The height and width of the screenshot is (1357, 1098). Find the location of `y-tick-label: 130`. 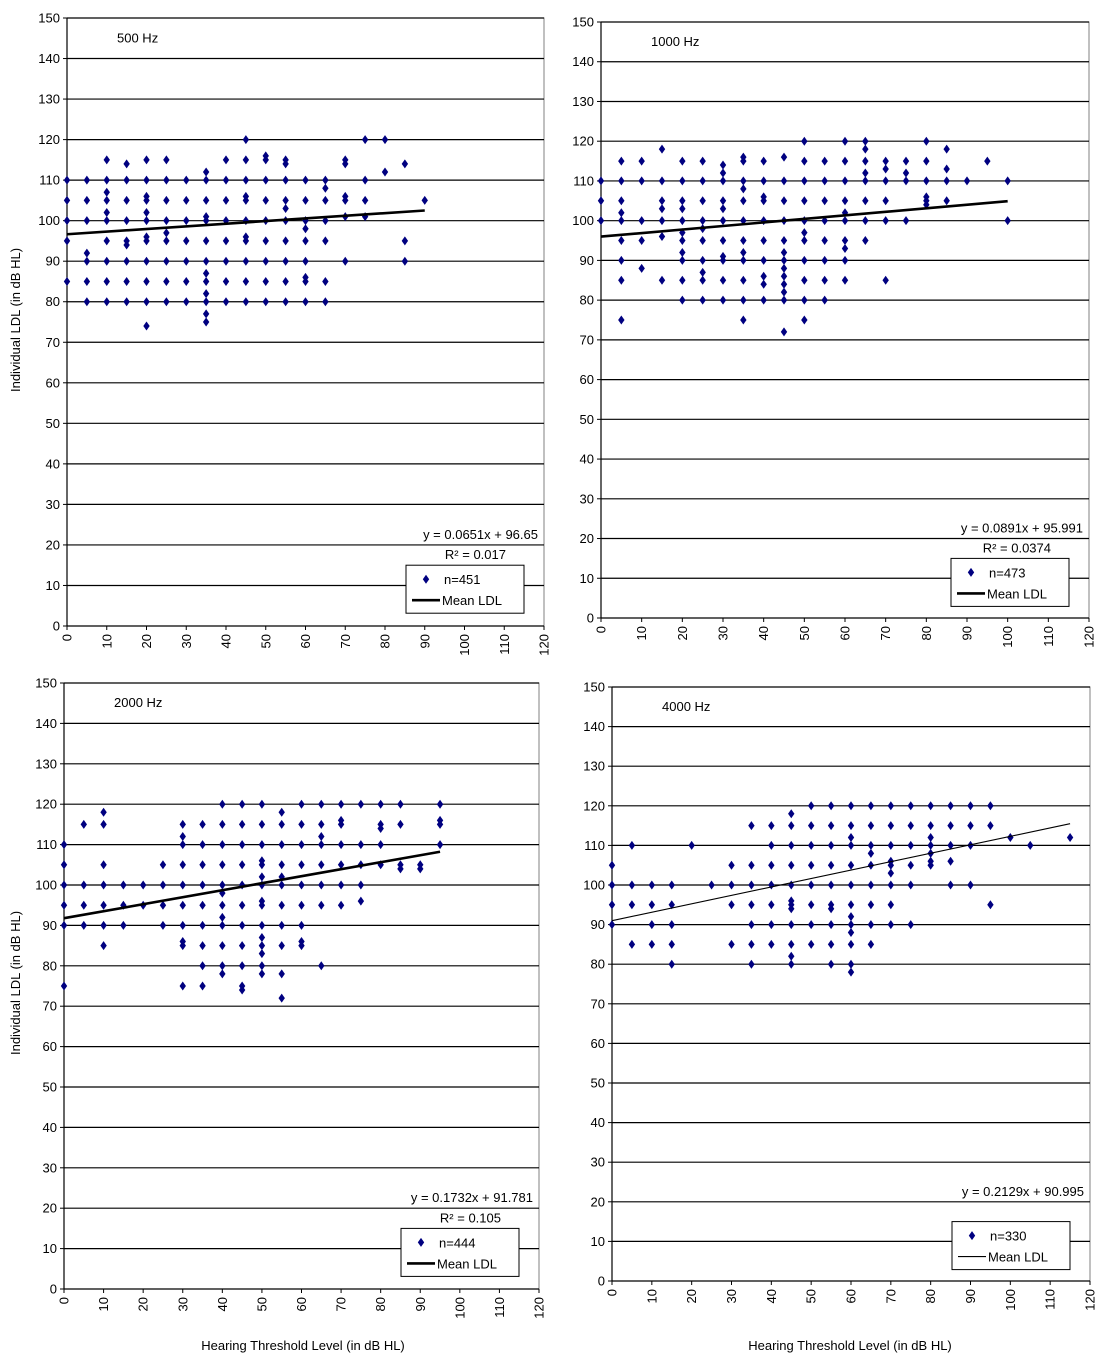

y-tick-label: 130 is located at coordinates (583, 101).